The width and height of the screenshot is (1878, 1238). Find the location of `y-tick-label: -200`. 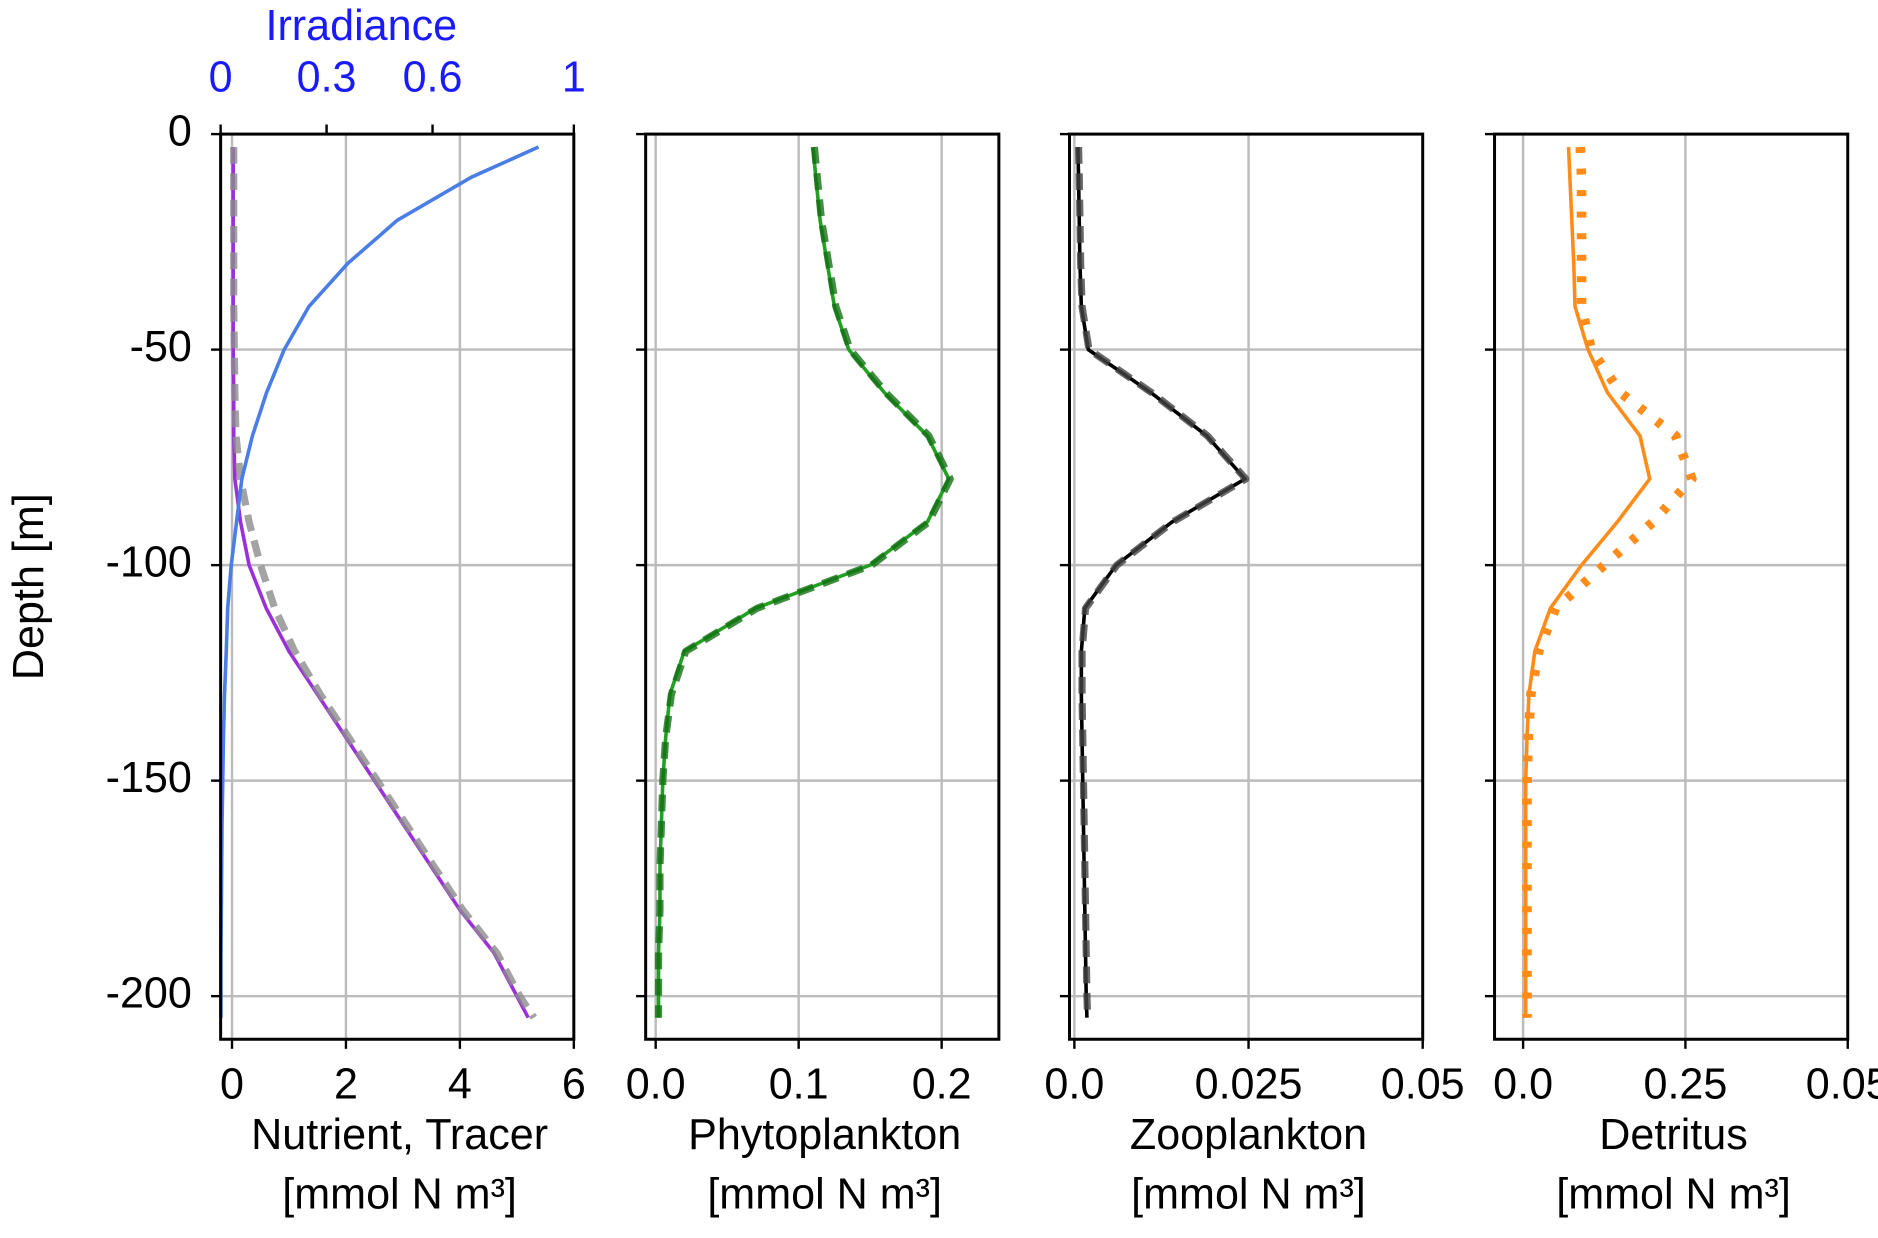

y-tick-label: -200 is located at coordinates (149, 994).